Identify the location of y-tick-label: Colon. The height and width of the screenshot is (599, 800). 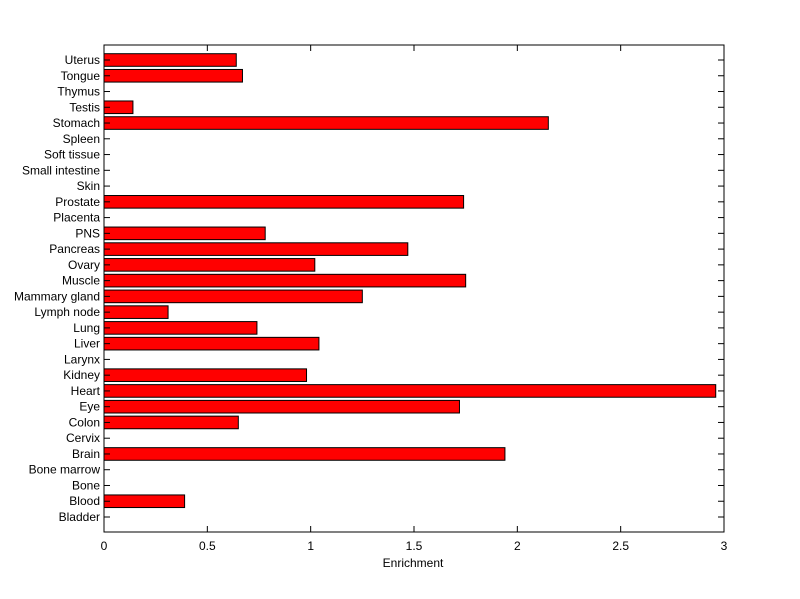
(84, 422).